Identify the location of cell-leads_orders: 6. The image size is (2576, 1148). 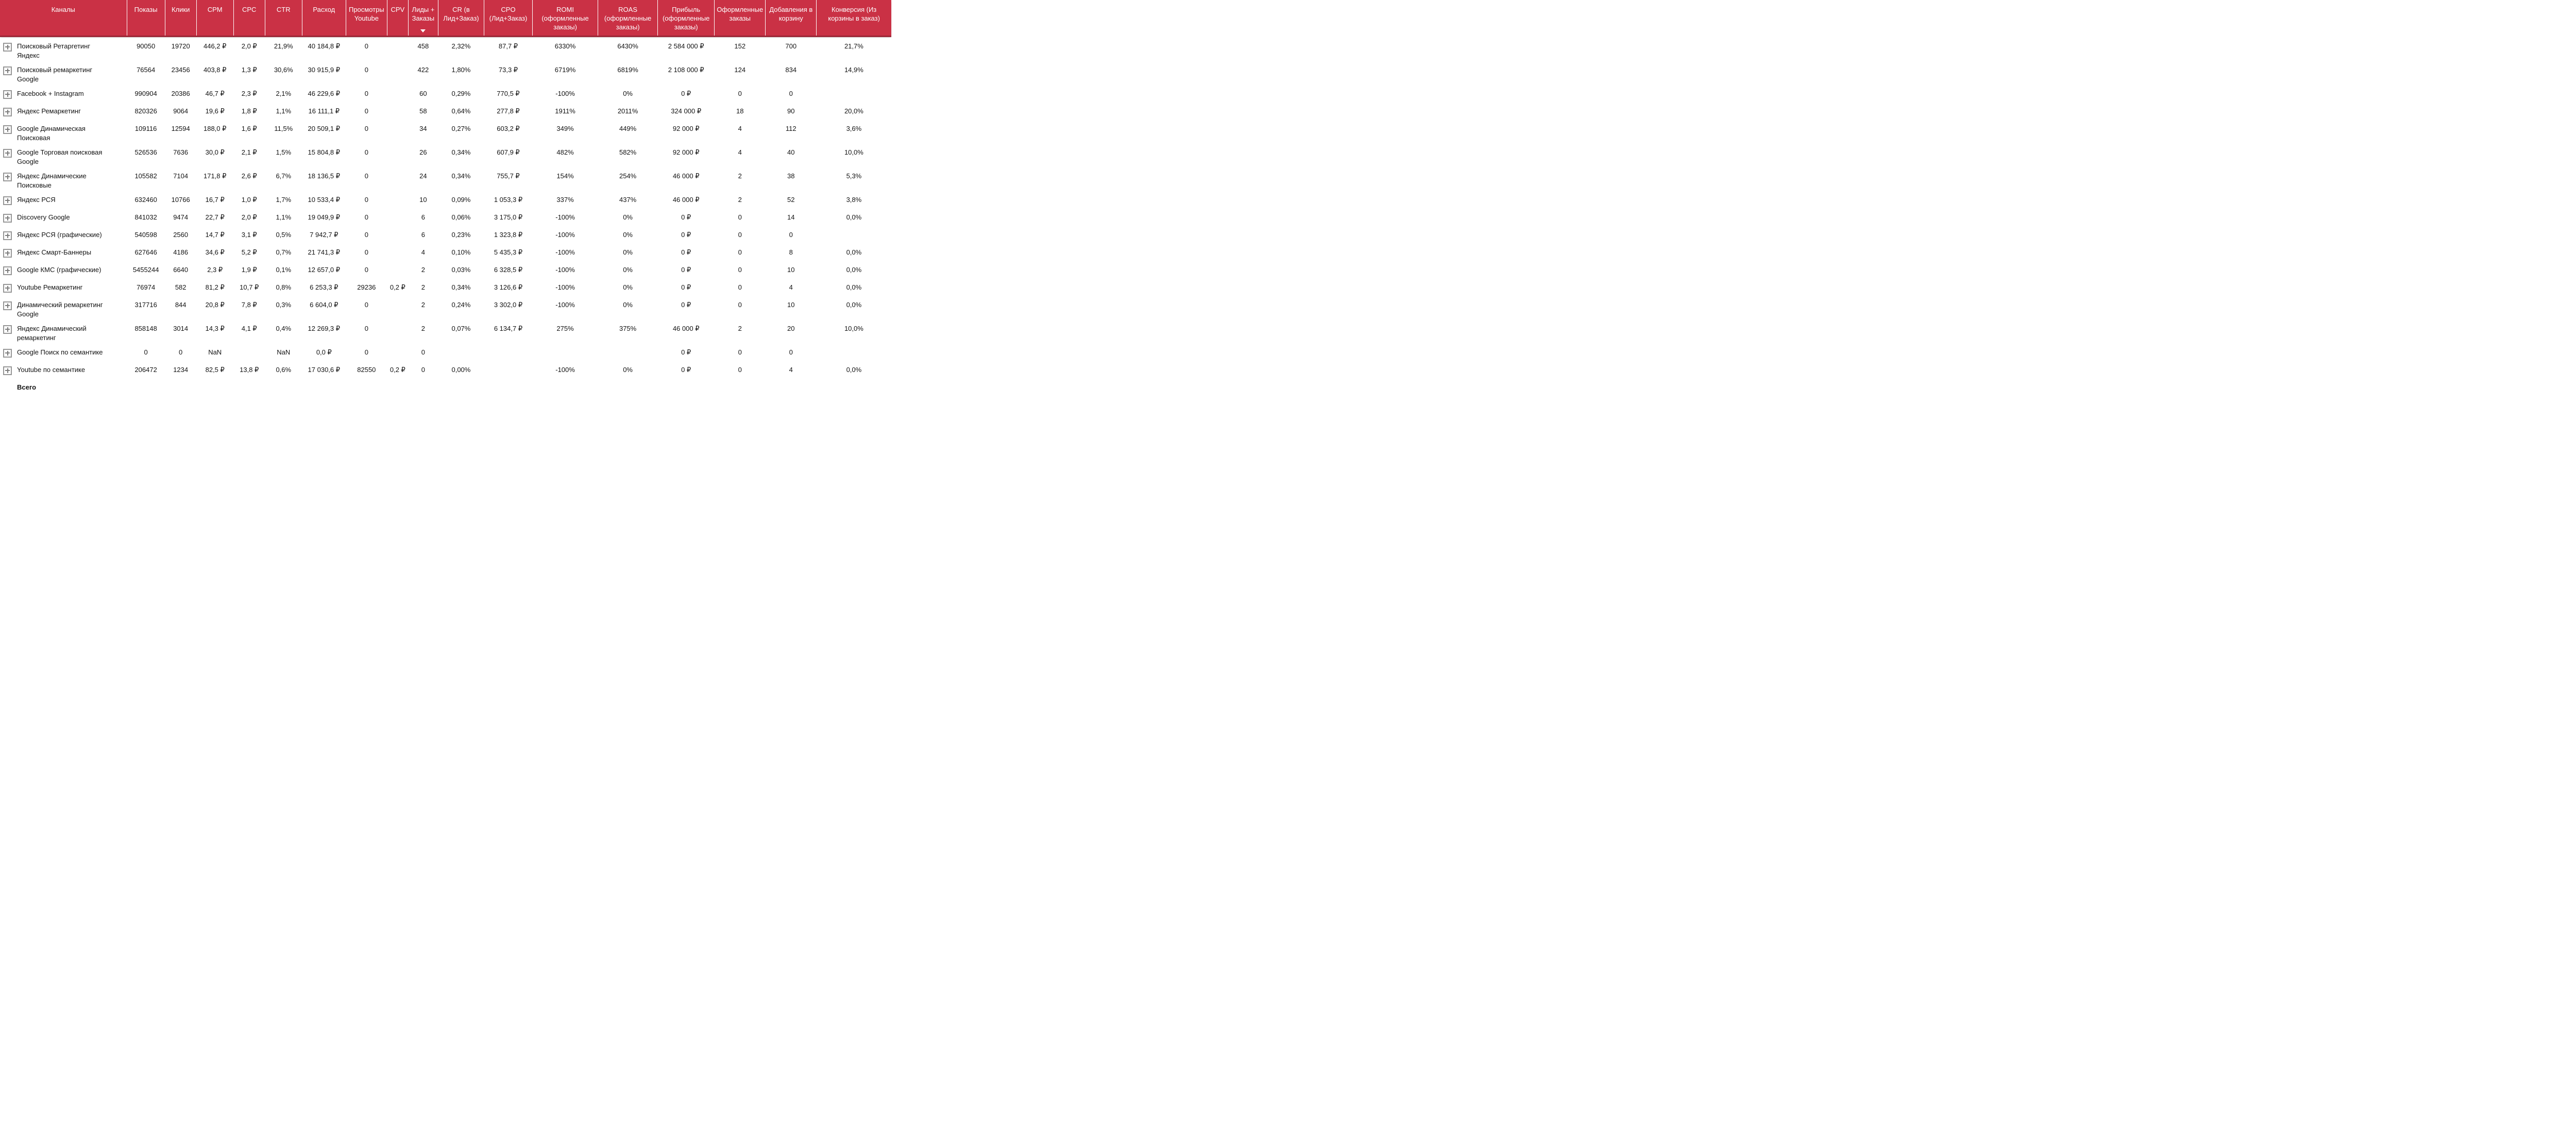
(423, 217).